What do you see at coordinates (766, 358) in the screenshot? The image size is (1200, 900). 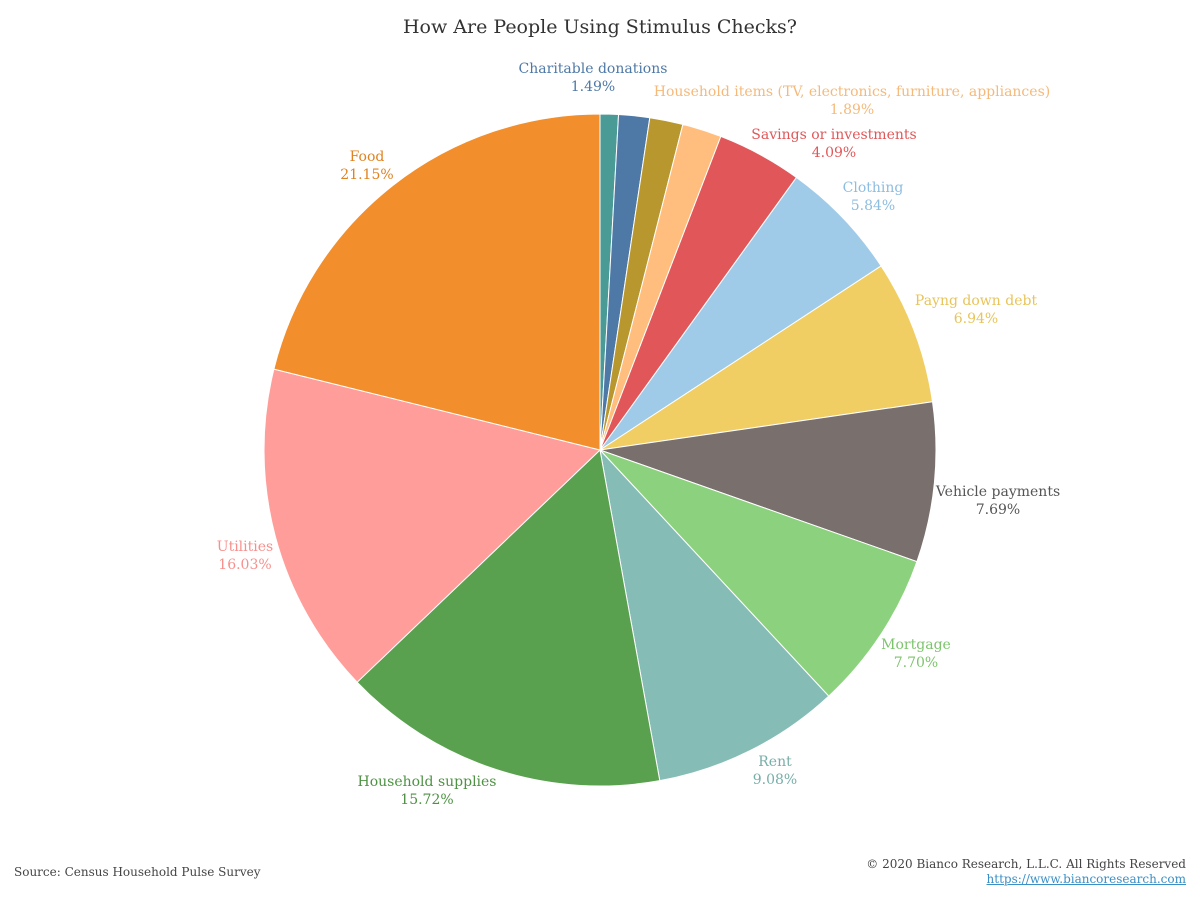 I see `pie-slice-payng-down-debt` at bounding box center [766, 358].